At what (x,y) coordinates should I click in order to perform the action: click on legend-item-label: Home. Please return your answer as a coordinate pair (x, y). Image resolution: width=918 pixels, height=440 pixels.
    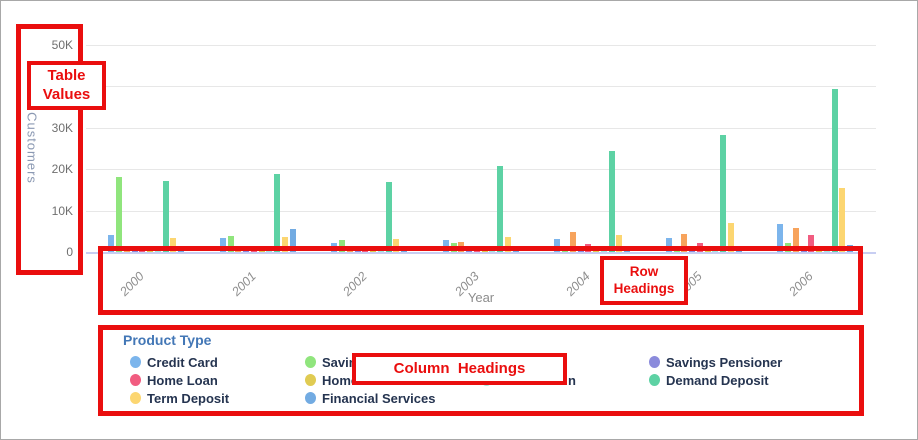
    Looking at the image, I should click on (340, 380).